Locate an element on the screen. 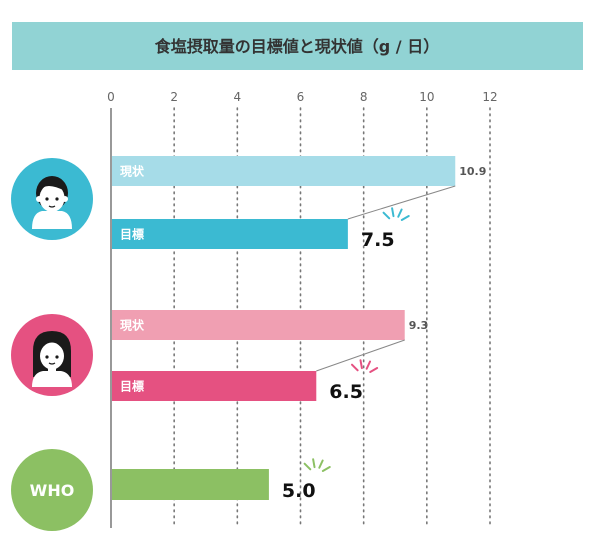 This screenshot has height=550, width=595. x-tick-label: 8 is located at coordinates (364, 97).